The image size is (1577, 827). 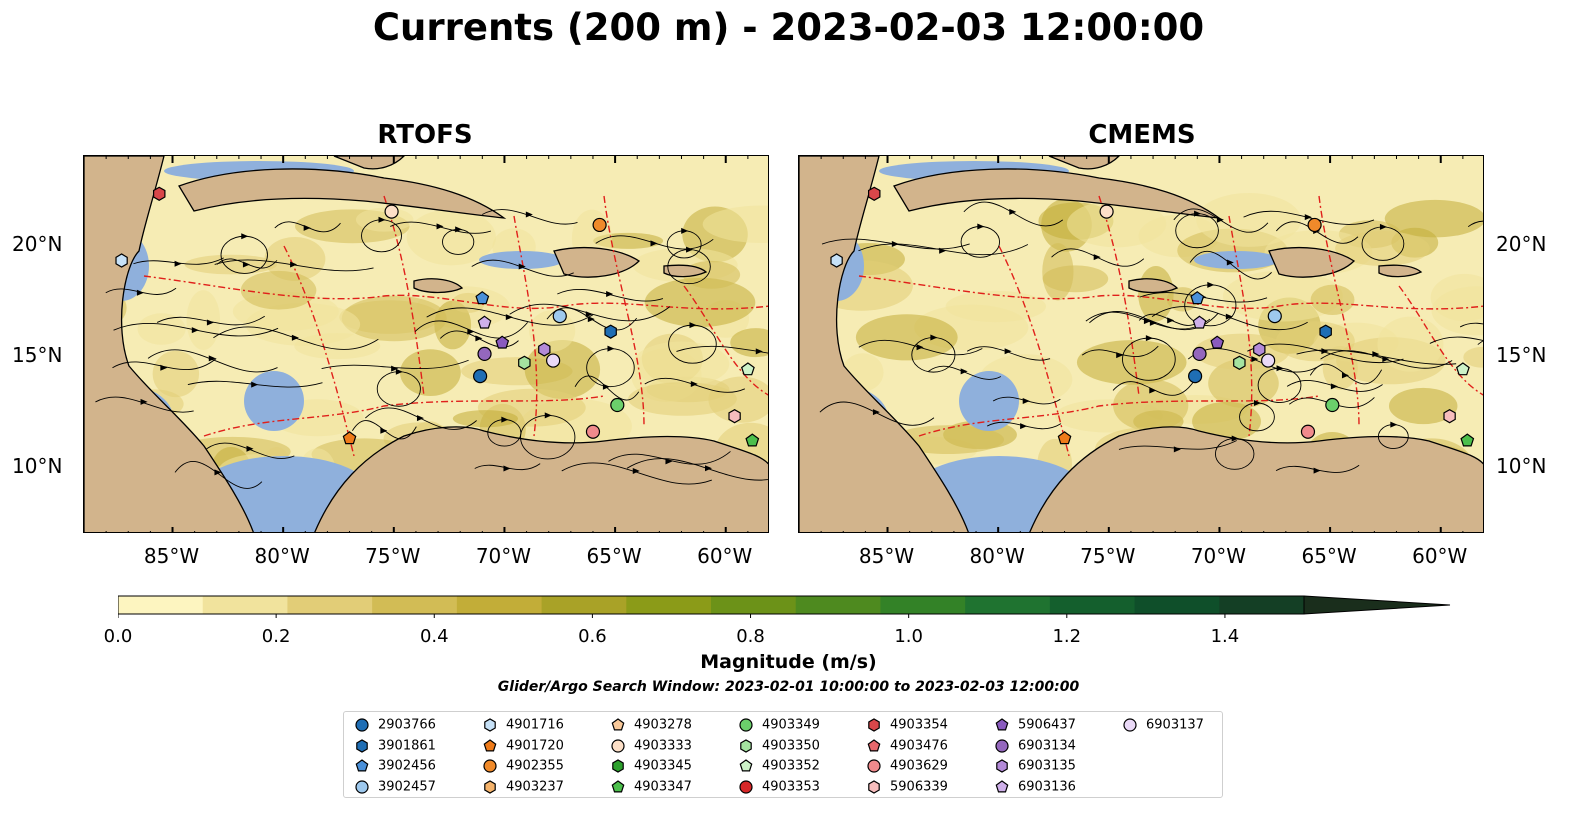 What do you see at coordinates (521, 260) in the screenshot?
I see `shallow-water` at bounding box center [521, 260].